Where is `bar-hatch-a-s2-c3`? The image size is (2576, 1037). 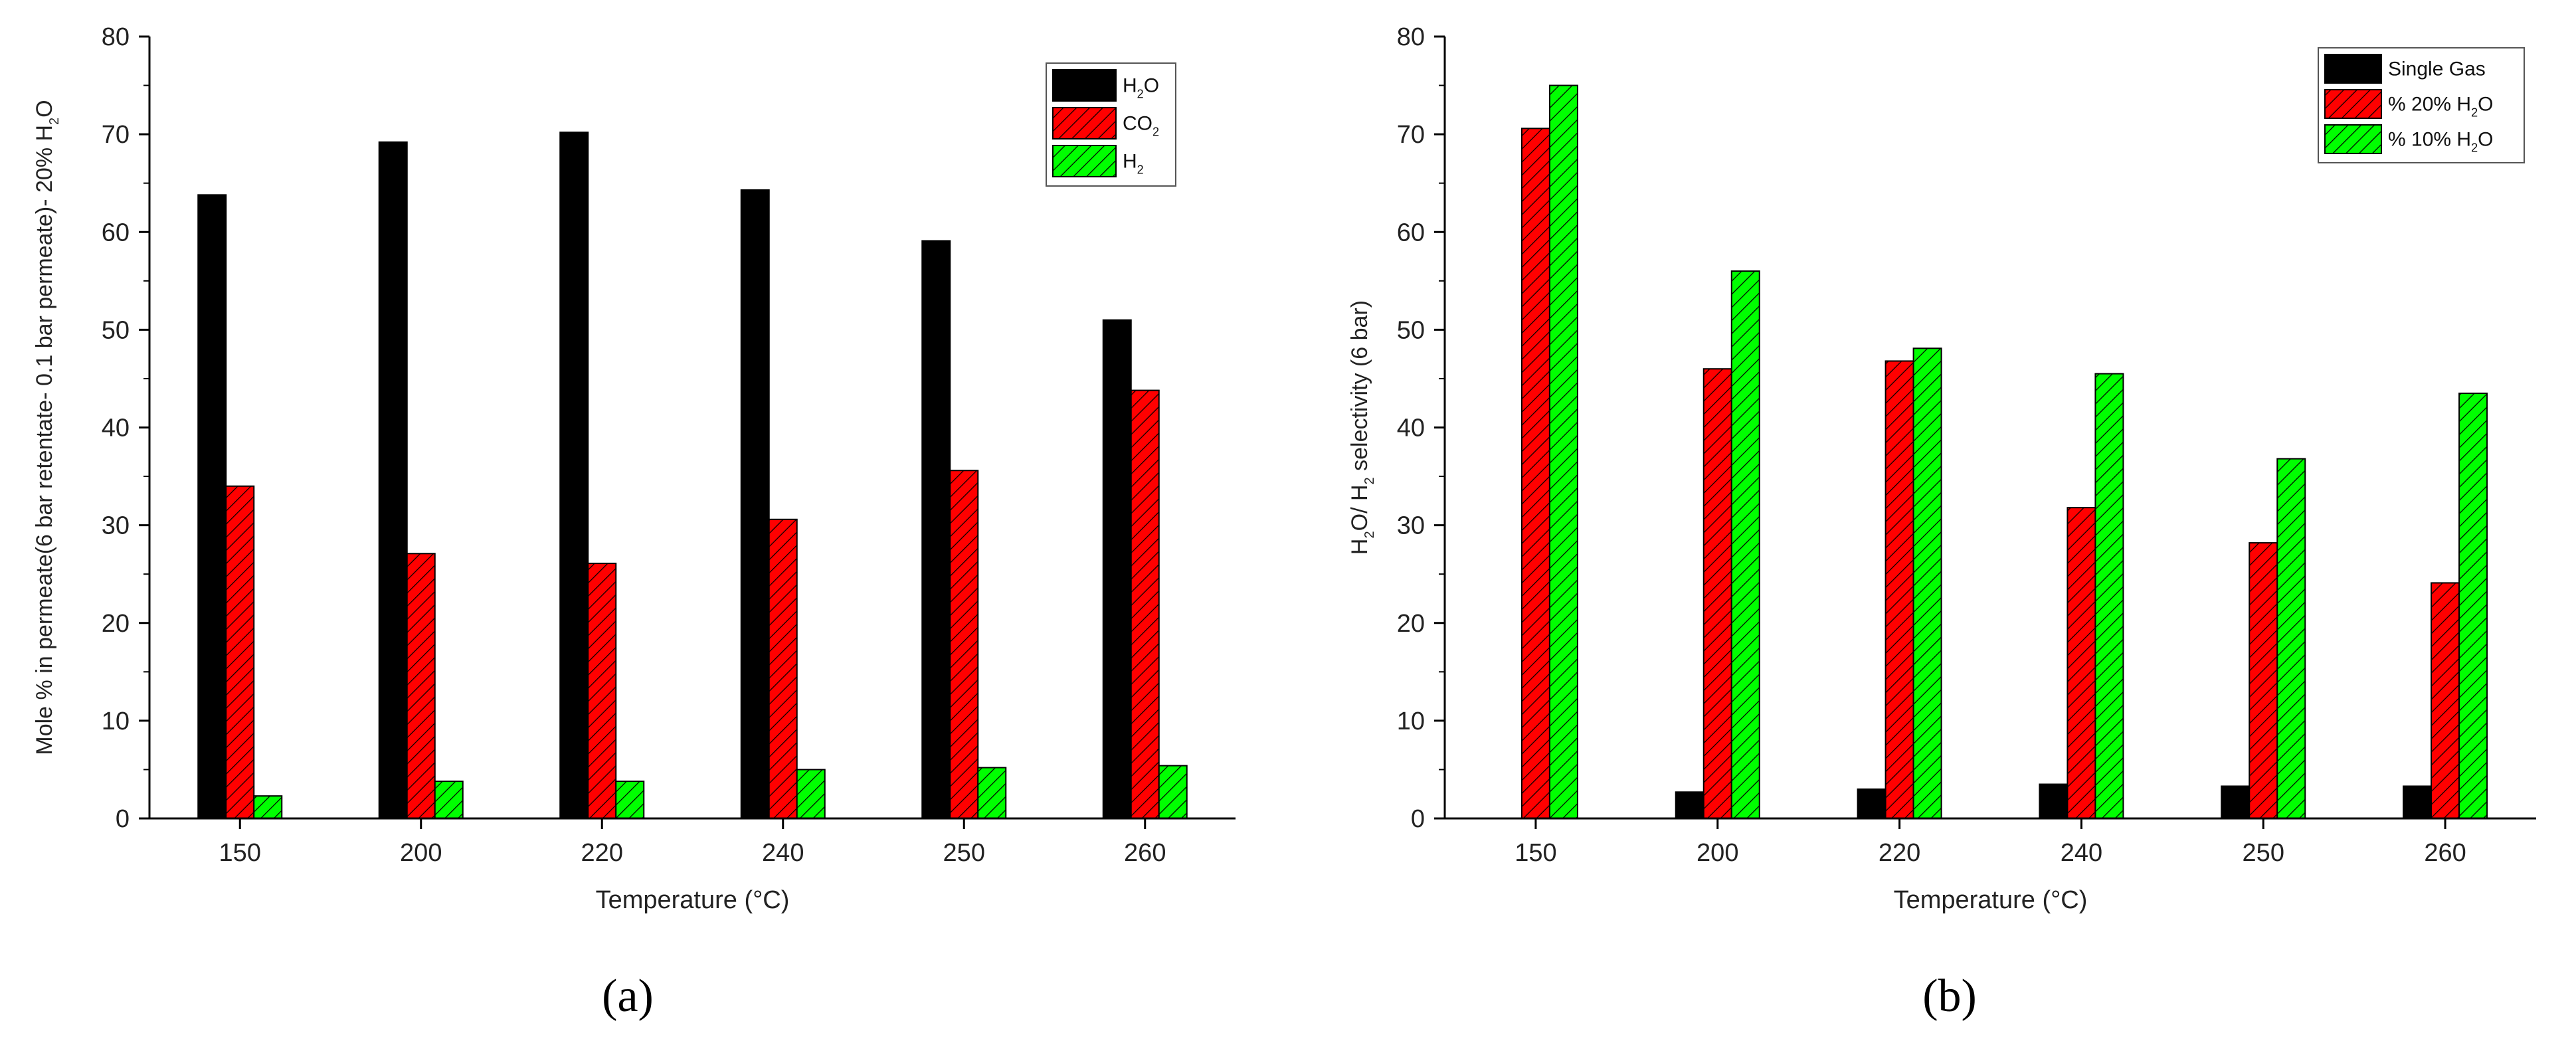 bar-hatch-a-s2-c3 is located at coordinates (810, 793).